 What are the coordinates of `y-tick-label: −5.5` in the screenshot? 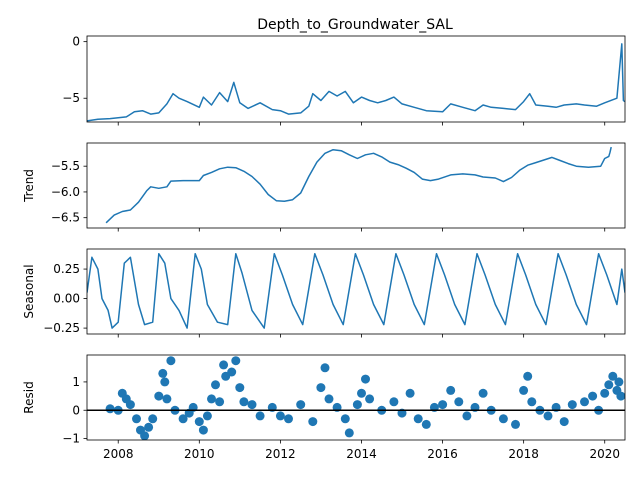 It's located at (65, 166).